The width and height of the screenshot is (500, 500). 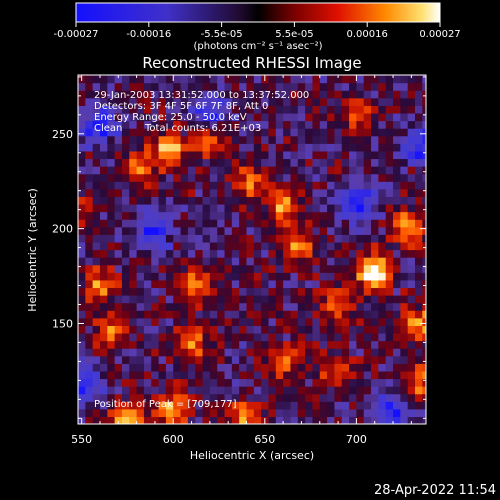 What do you see at coordinates (170, 117) in the screenshot?
I see `info-energy-range: Energy Range: 25.0 - 50.0 keV` at bounding box center [170, 117].